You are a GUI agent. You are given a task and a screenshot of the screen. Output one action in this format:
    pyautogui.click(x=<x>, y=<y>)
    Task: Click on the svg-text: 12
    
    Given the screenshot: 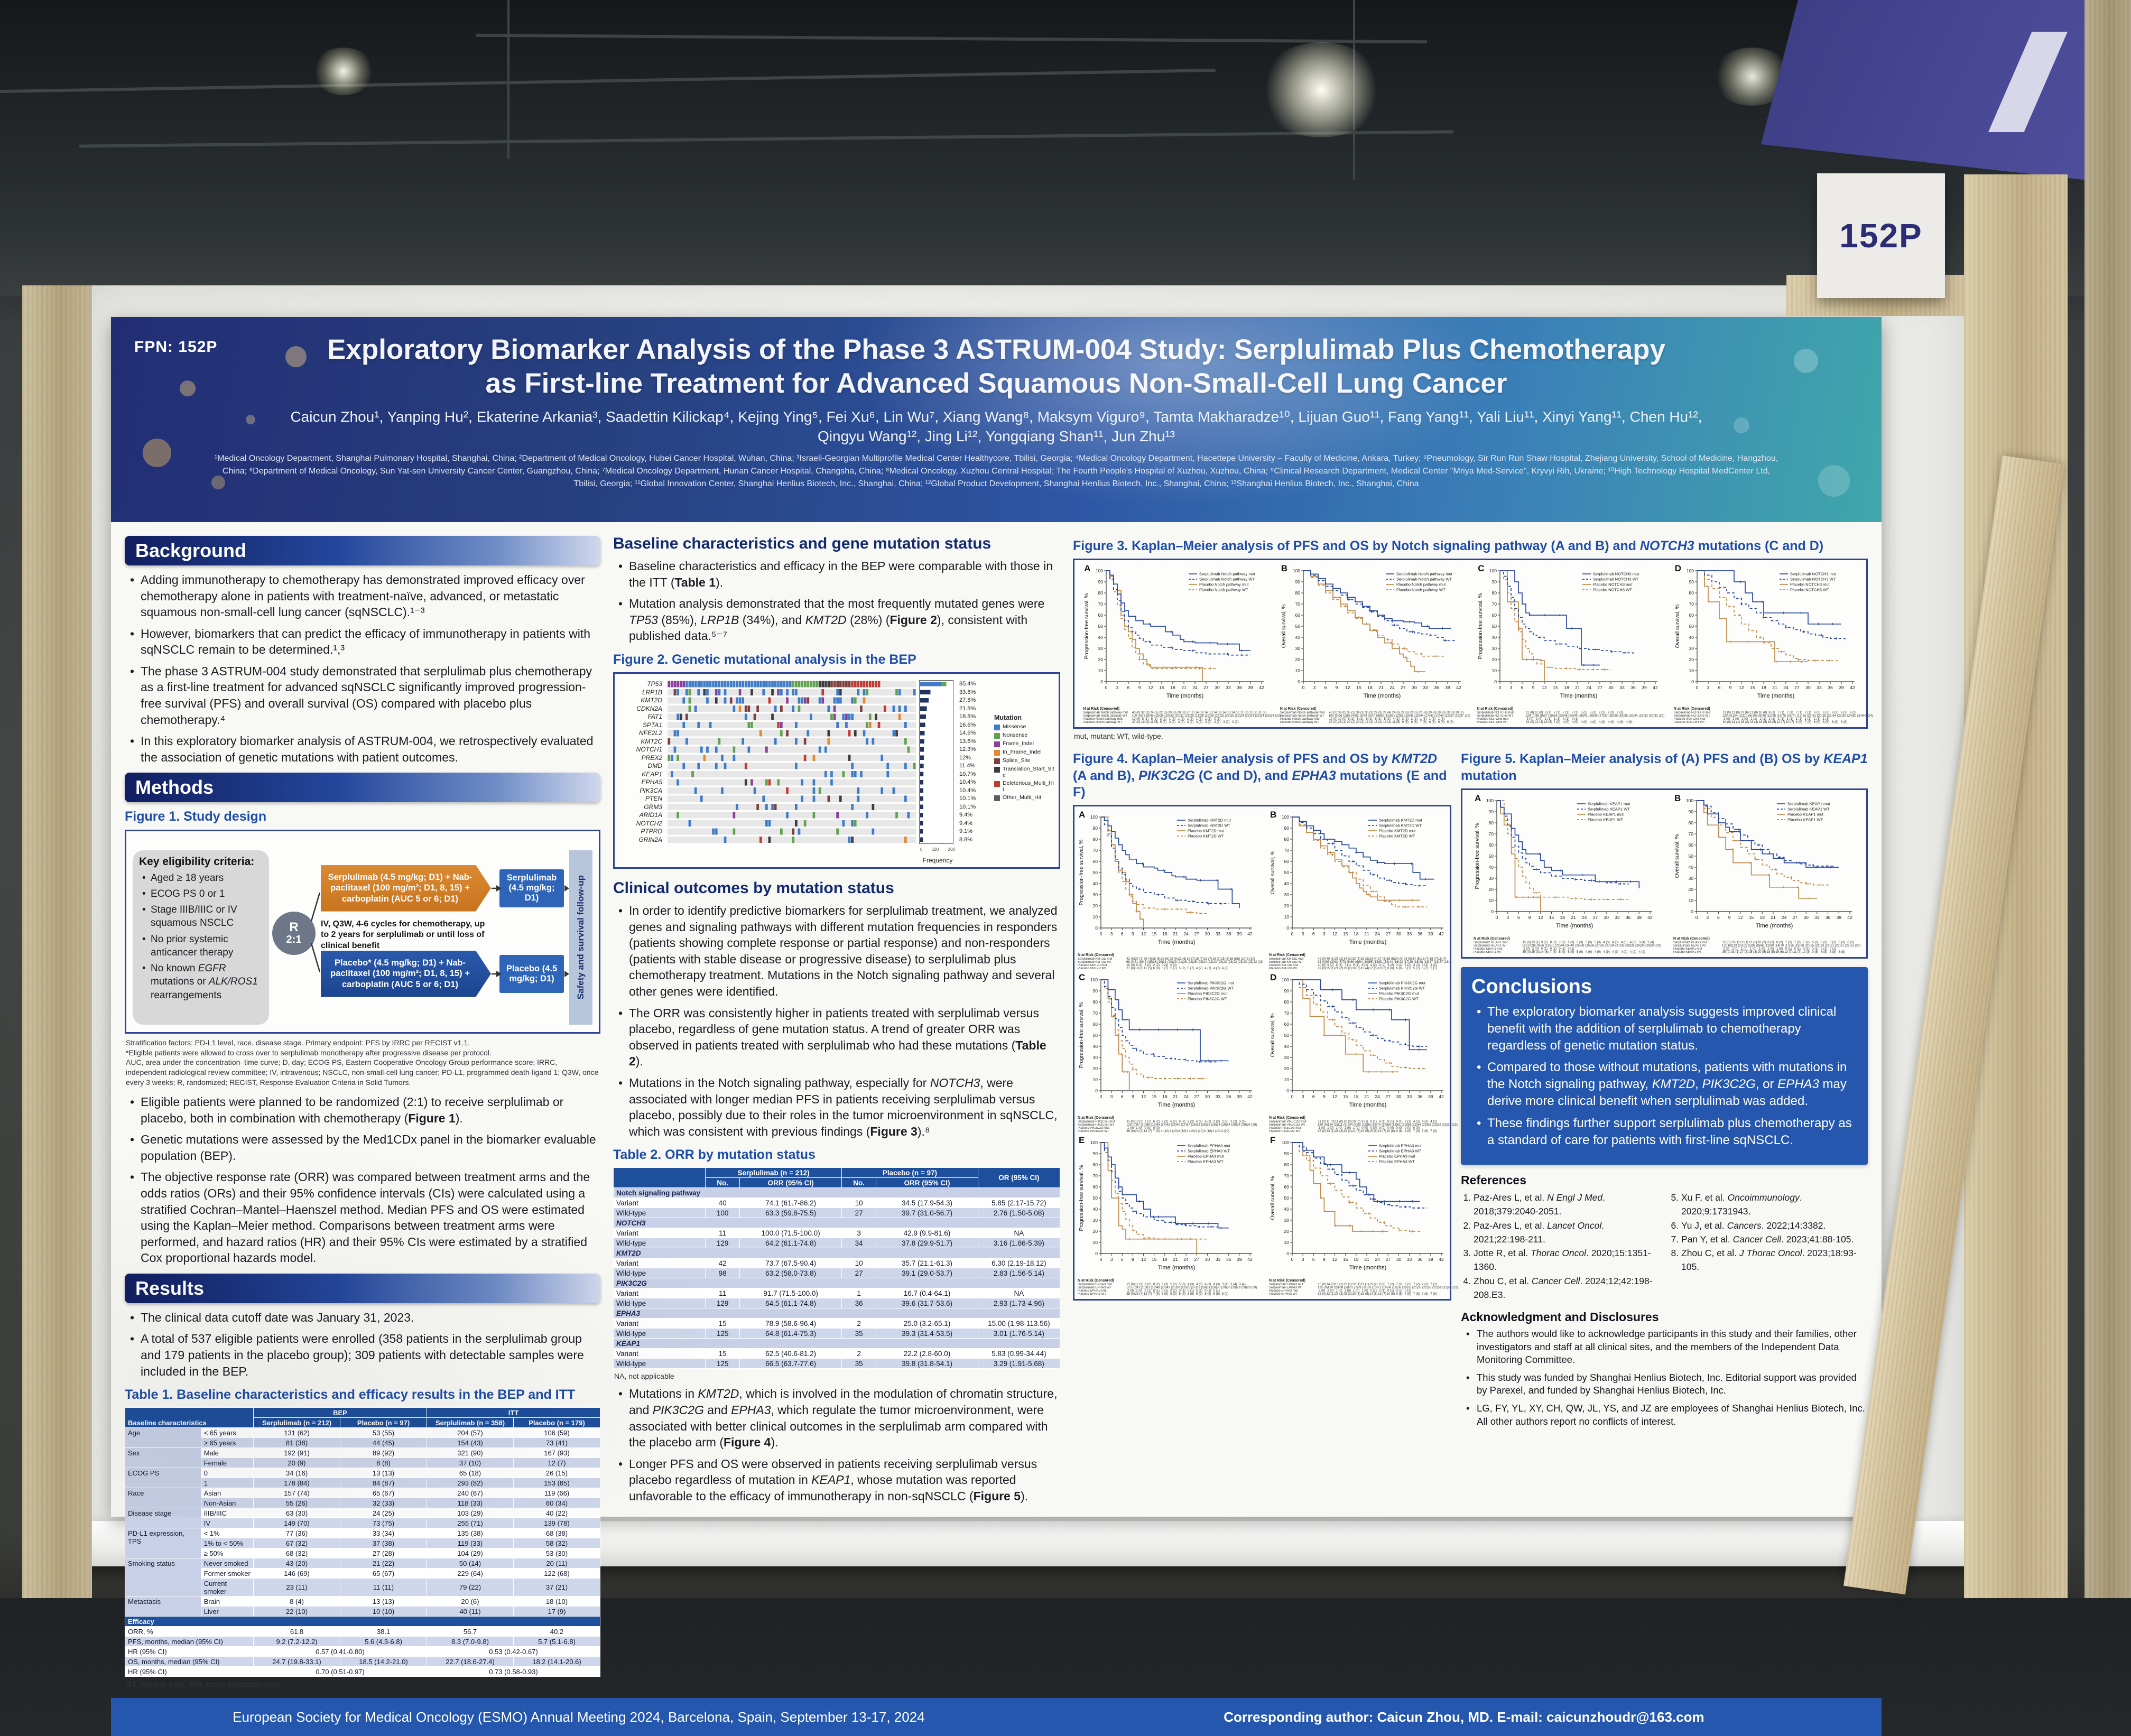 What is the action you would take?
    pyautogui.click(x=1741, y=687)
    